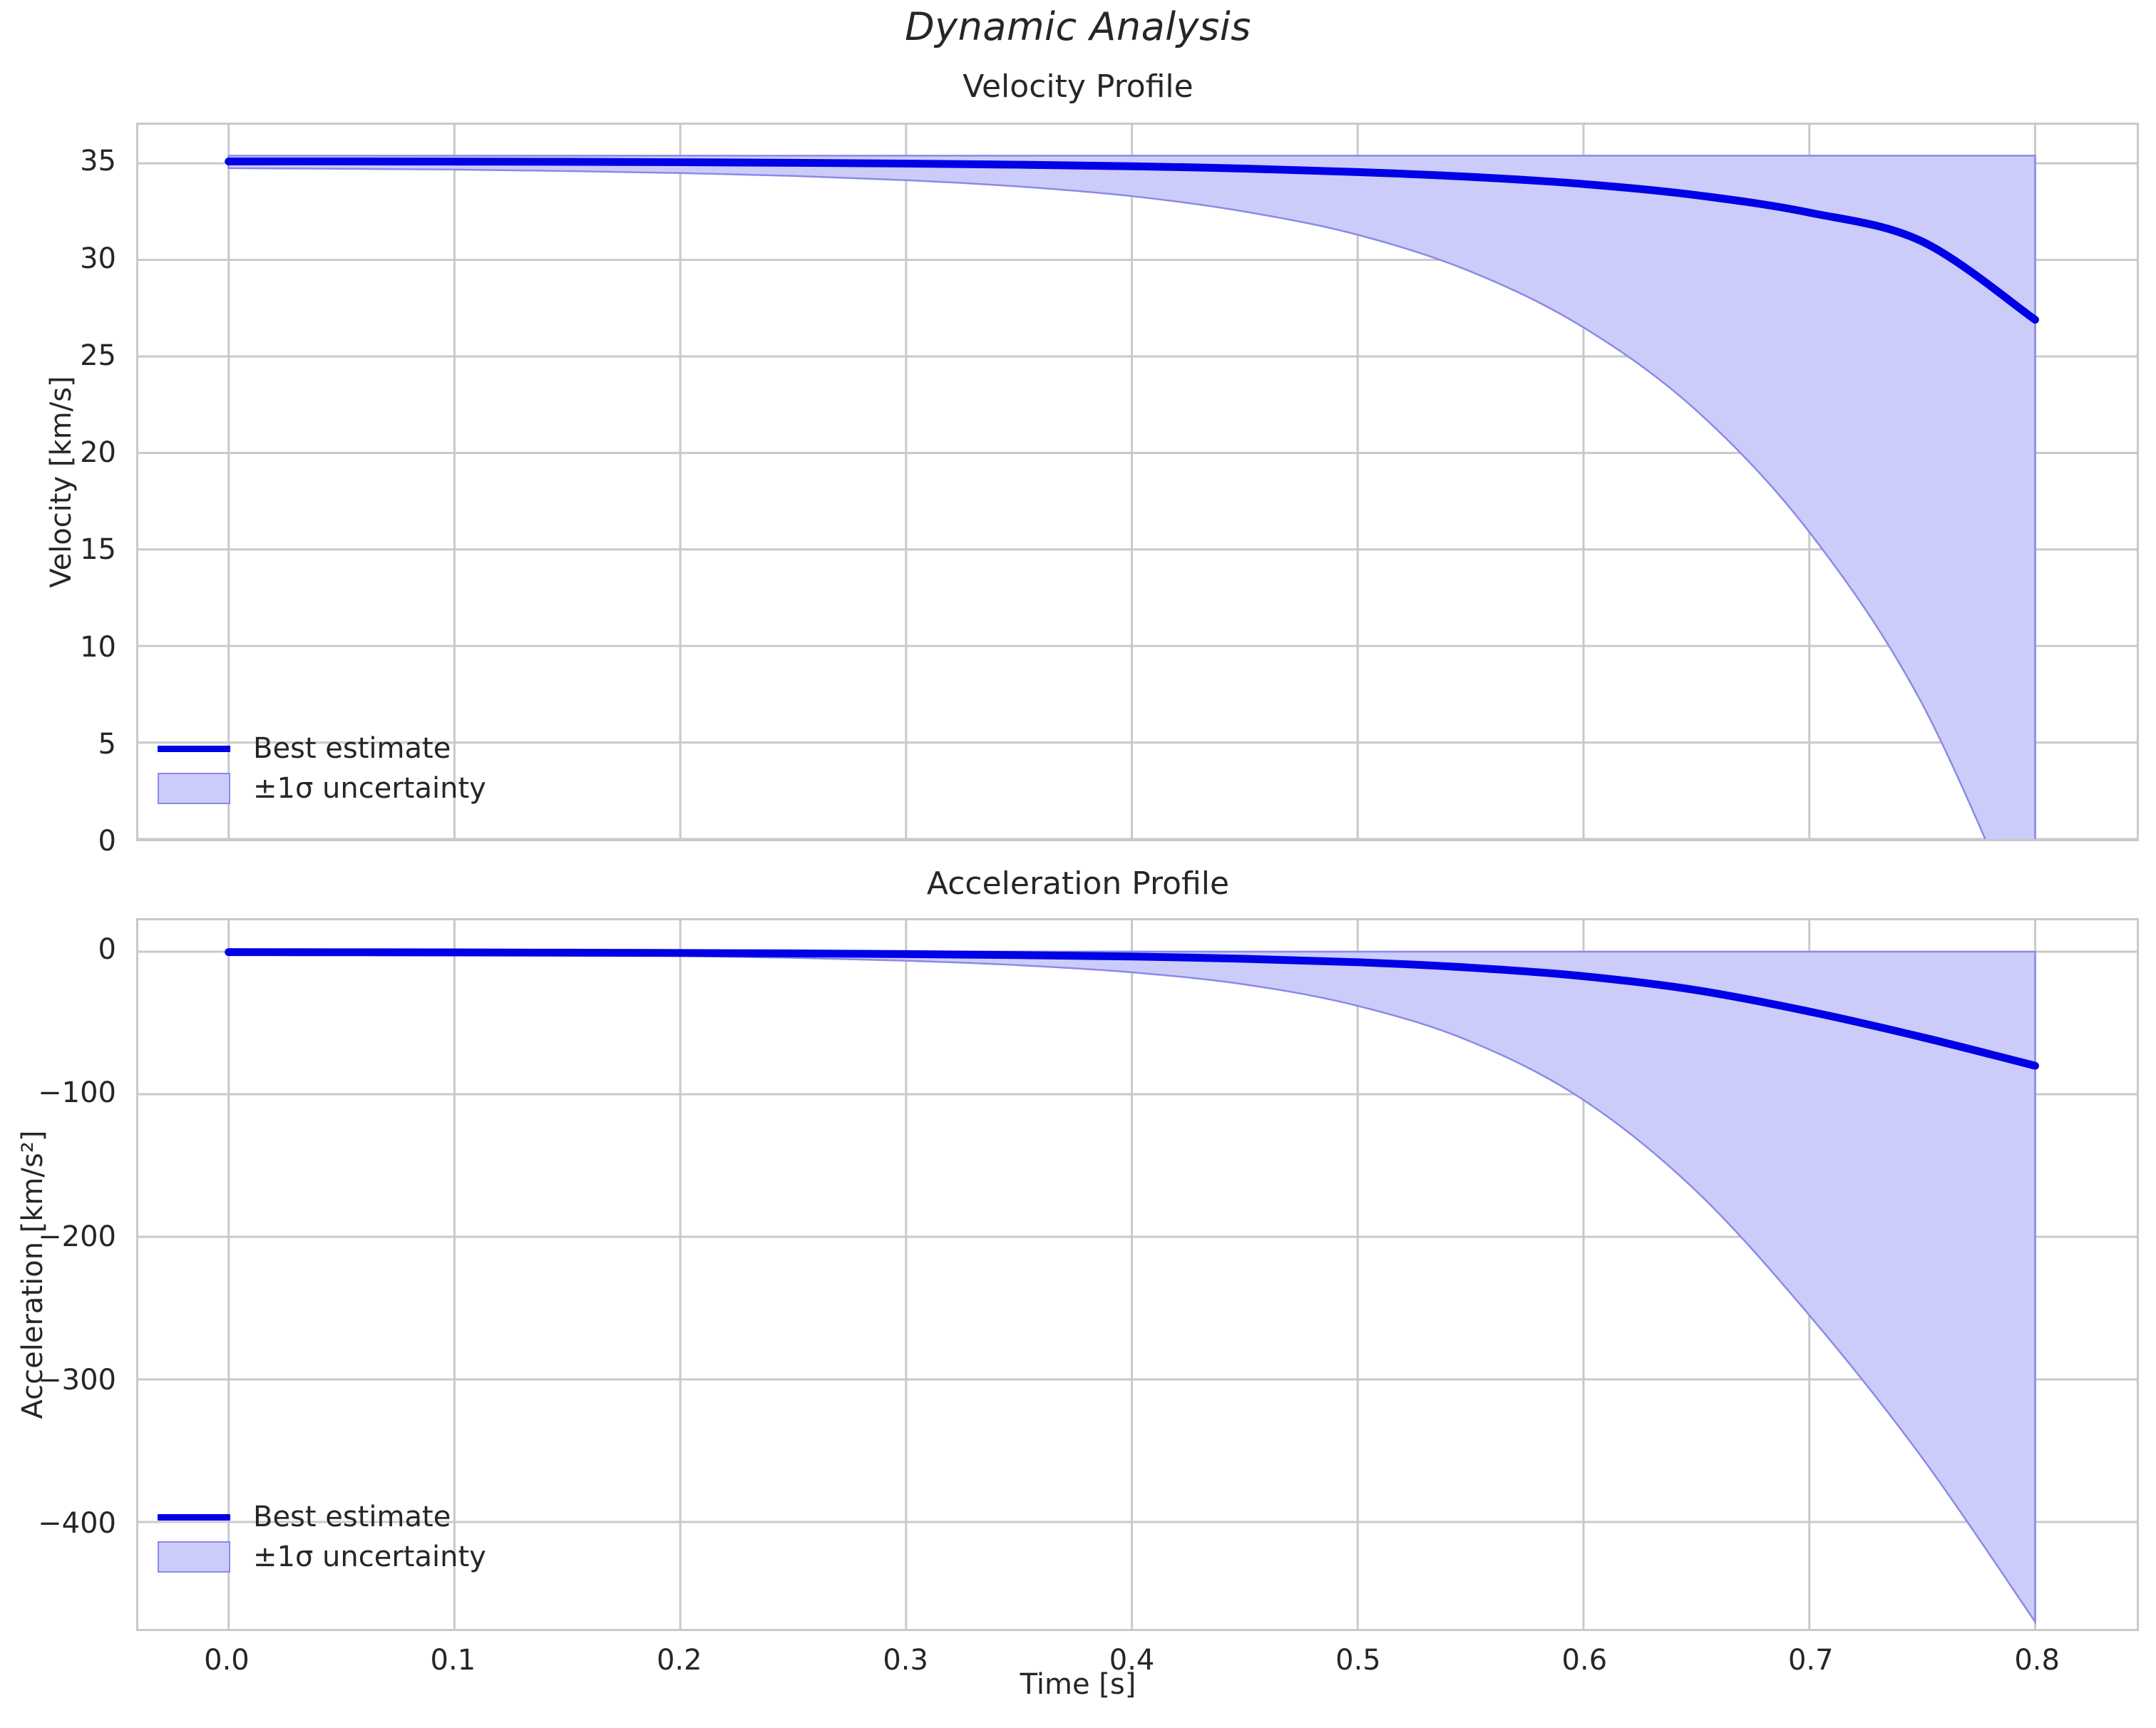  What do you see at coordinates (1078, 1684) in the screenshot?
I see `x-axis-label: Time [s]` at bounding box center [1078, 1684].